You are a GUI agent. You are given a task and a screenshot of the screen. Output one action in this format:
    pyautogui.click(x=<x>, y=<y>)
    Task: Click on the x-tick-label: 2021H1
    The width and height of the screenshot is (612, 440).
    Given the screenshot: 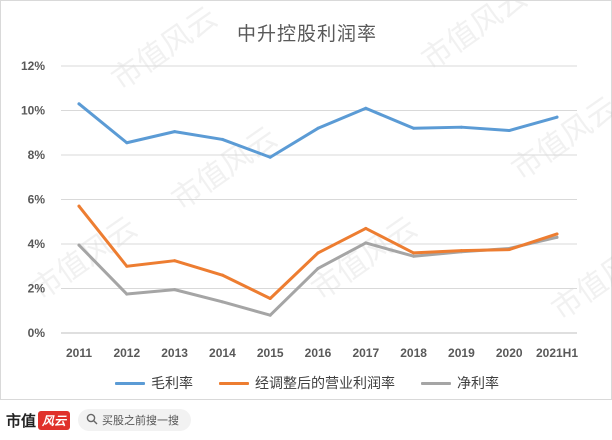 What is the action you would take?
    pyautogui.click(x=557, y=353)
    